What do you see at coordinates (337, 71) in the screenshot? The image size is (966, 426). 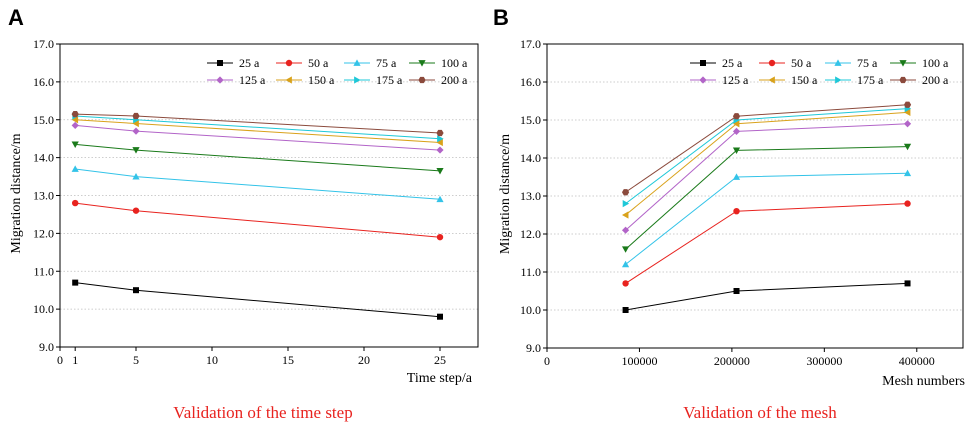 I see `legend: 25 a 50 a 75 a 100 a 125 a 150 a 175 a 200 a` at bounding box center [337, 71].